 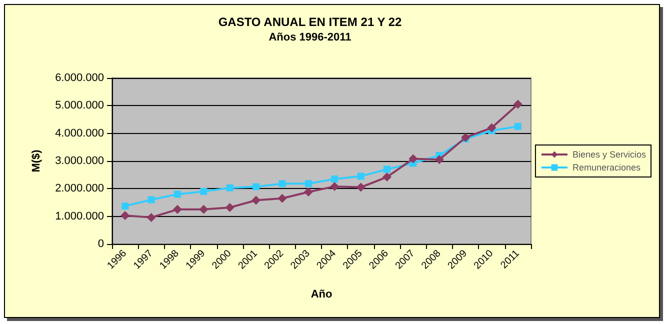 What do you see at coordinates (79, 78) in the screenshot?
I see `y-tick-label: 6.000.000` at bounding box center [79, 78].